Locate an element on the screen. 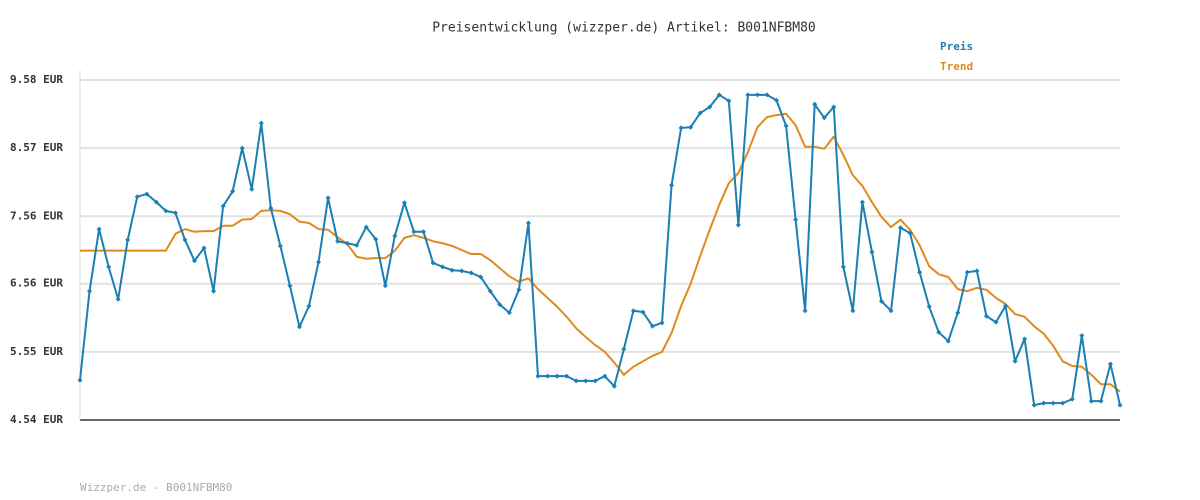 The image size is (1200, 500). y-tick-label: 9.58 EUR is located at coordinates (36, 79).